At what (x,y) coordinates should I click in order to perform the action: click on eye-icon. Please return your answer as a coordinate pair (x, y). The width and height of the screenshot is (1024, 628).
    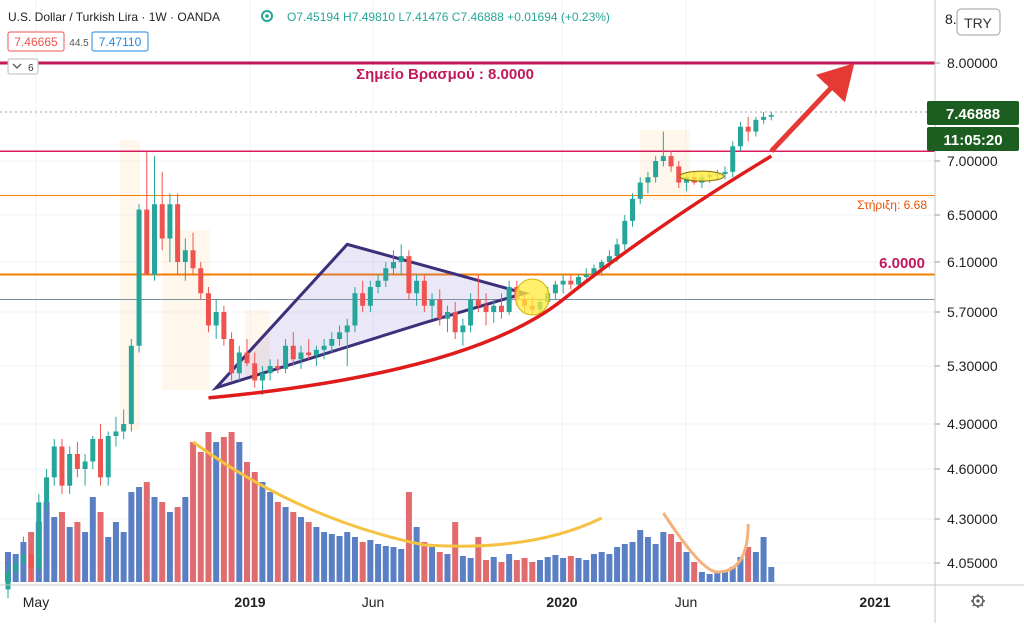
    Looking at the image, I should click on (267, 16).